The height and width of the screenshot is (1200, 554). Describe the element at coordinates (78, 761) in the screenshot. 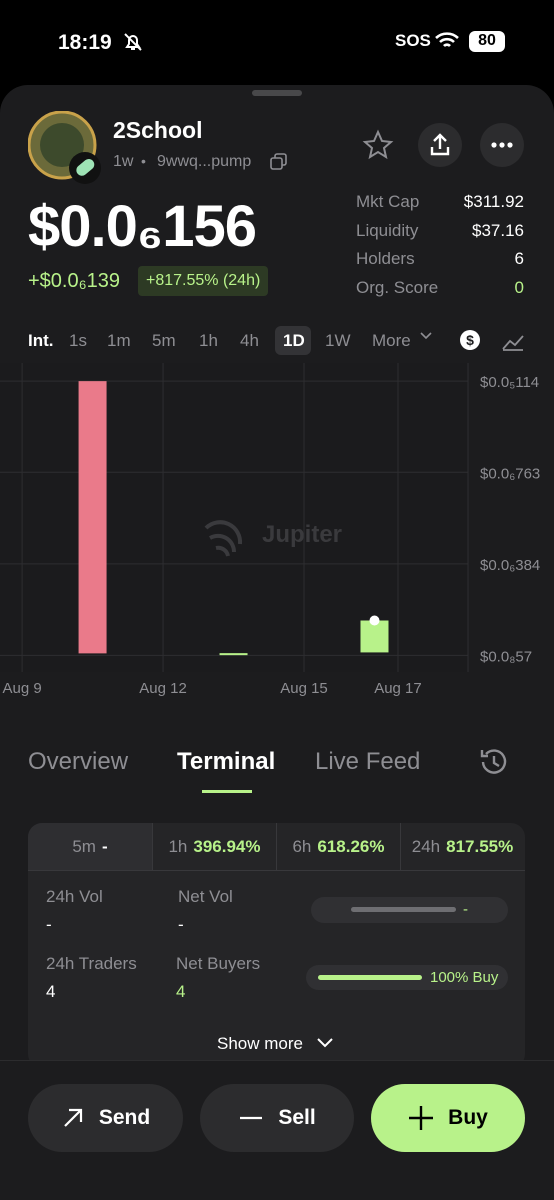

I see `tab: Overview` at that location.